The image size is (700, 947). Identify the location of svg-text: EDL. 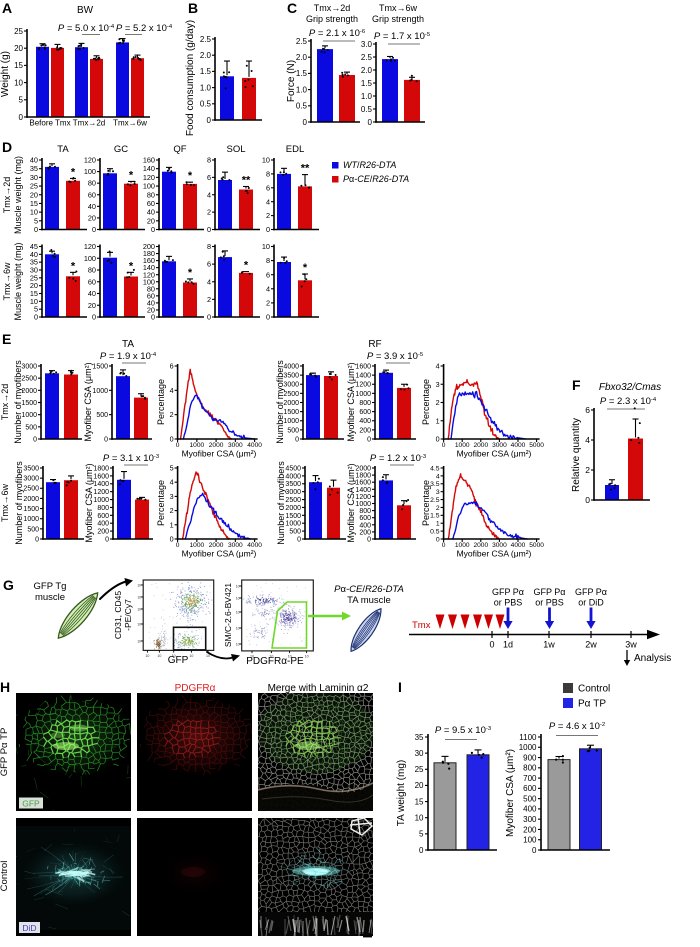
(295, 149).